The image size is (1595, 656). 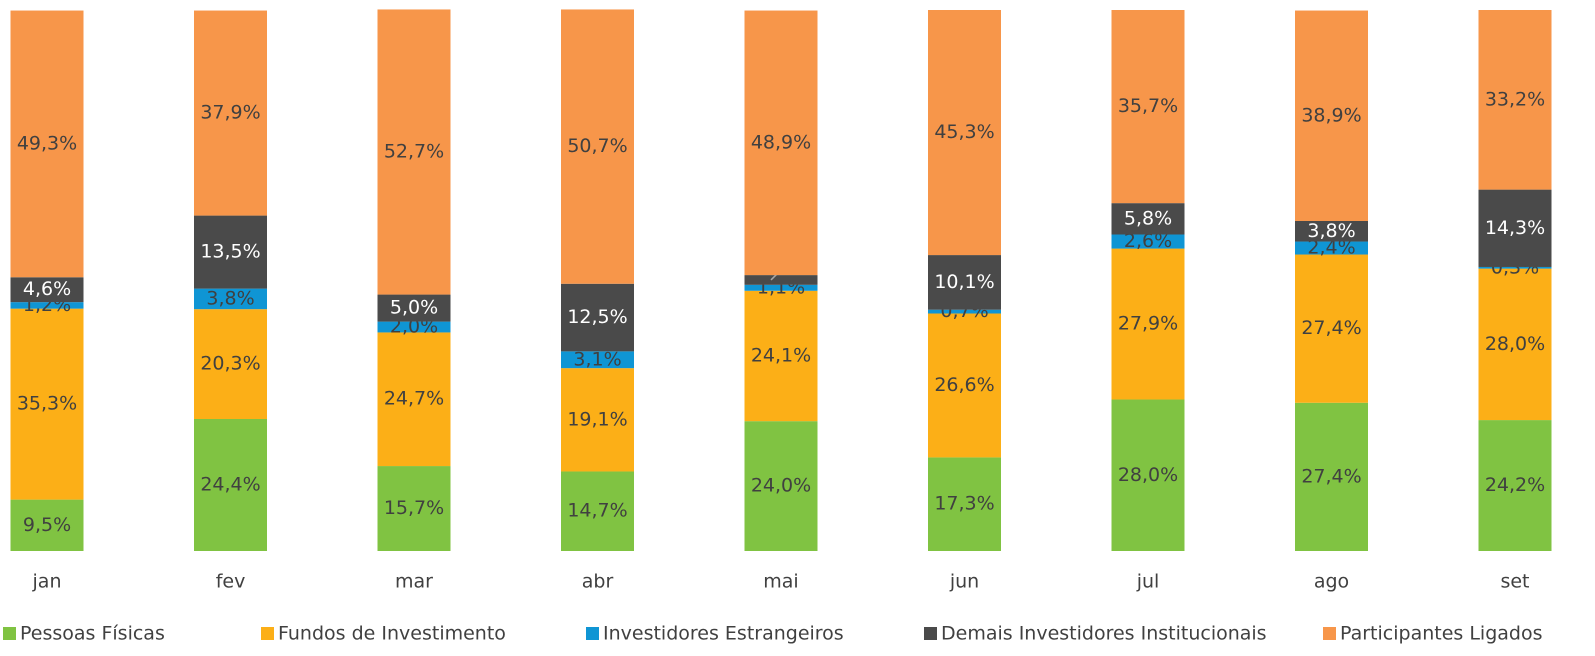 I want to click on data-label: 2,6%, so click(x=1148, y=241).